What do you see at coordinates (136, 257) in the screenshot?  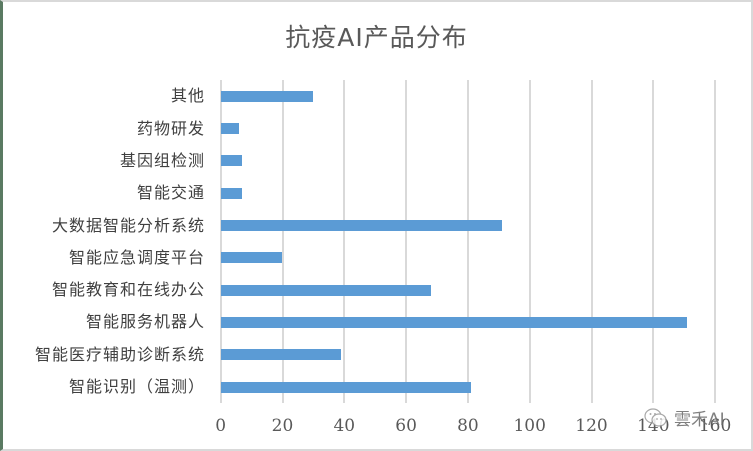 I see `category-label: 智能应急调度平台` at bounding box center [136, 257].